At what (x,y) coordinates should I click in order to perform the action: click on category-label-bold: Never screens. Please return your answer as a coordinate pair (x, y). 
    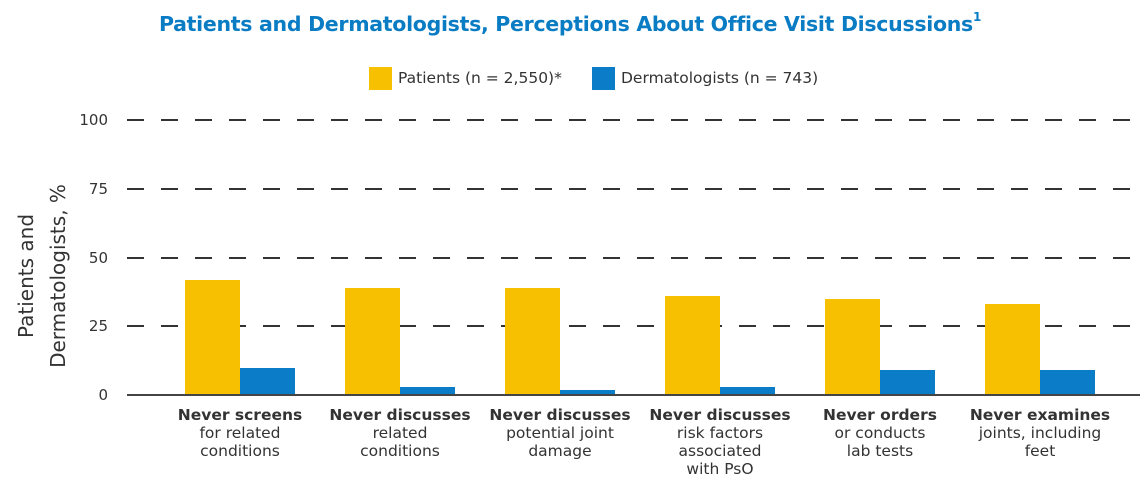
    Looking at the image, I should click on (240, 415).